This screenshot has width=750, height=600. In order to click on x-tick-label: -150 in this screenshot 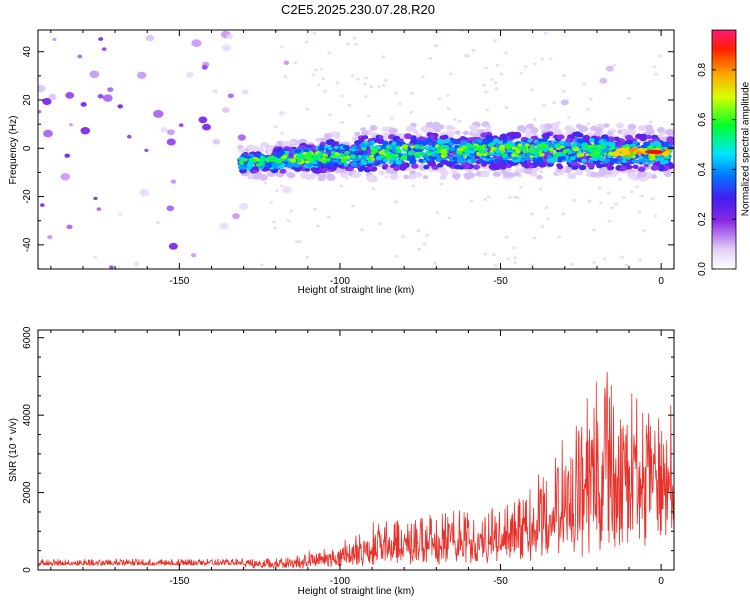, I will do `click(179, 581)`.